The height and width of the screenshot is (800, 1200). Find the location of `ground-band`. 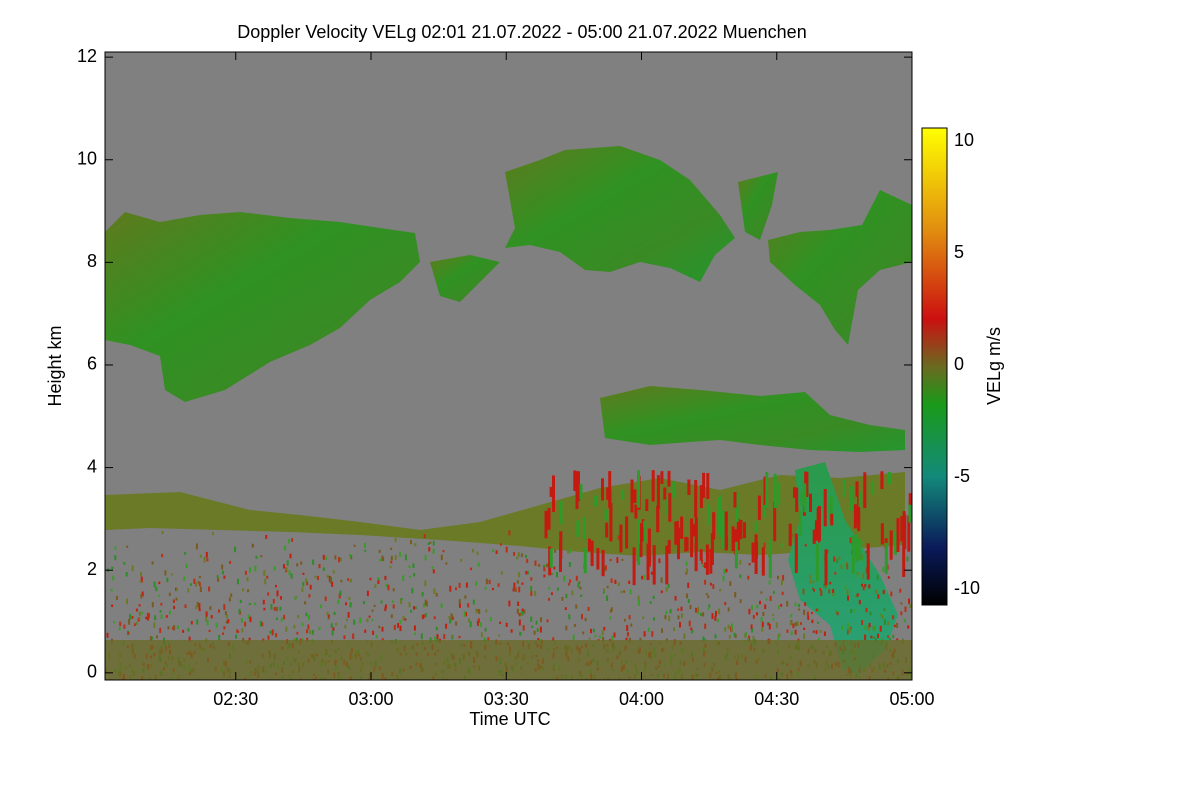

ground-band is located at coordinates (508, 660).